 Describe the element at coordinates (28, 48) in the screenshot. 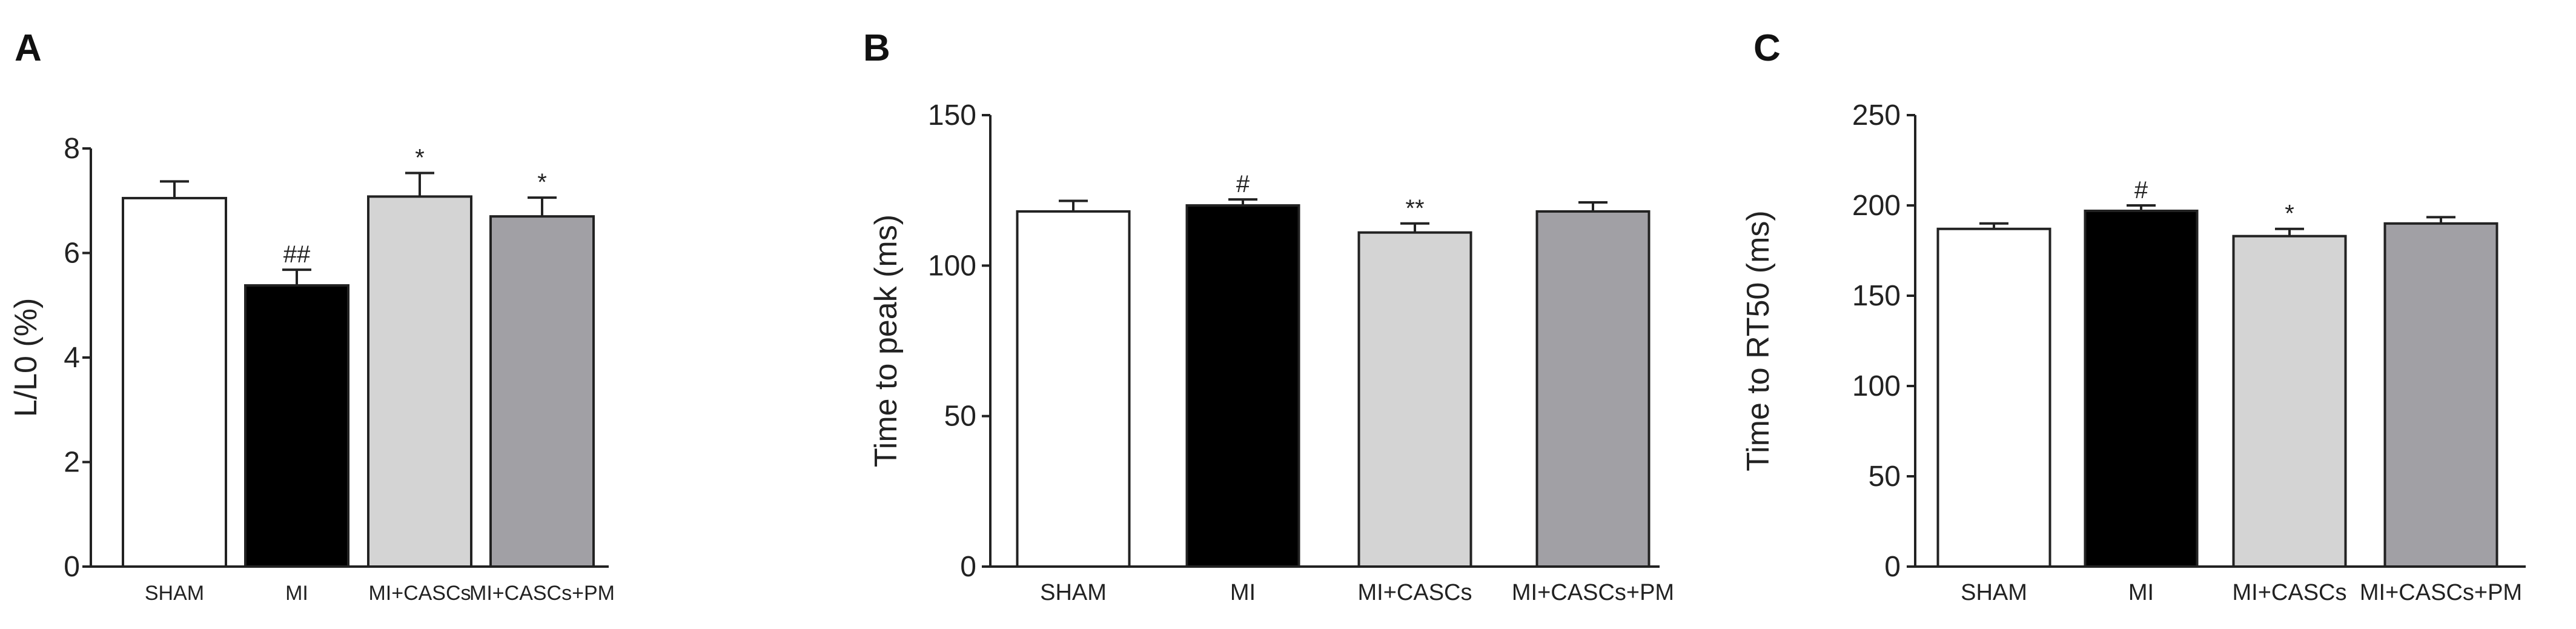

I see `panel-letter-a: A` at that location.